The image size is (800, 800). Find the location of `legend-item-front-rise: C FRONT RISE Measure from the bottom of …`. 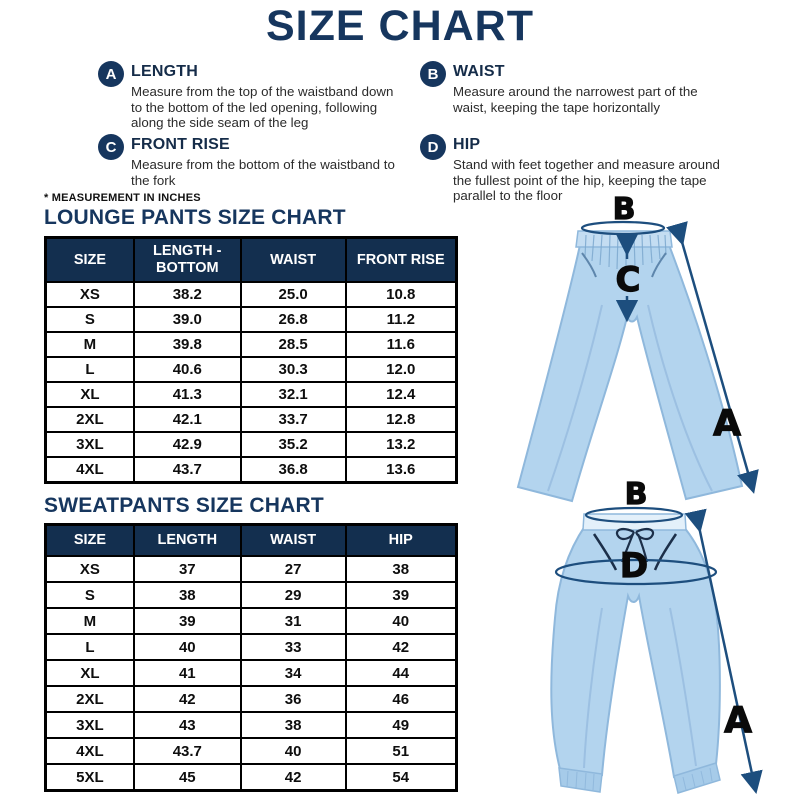

legend-item-front-rise: C FRONT RISE Measure from the bottom of … is located at coordinates (248, 163).